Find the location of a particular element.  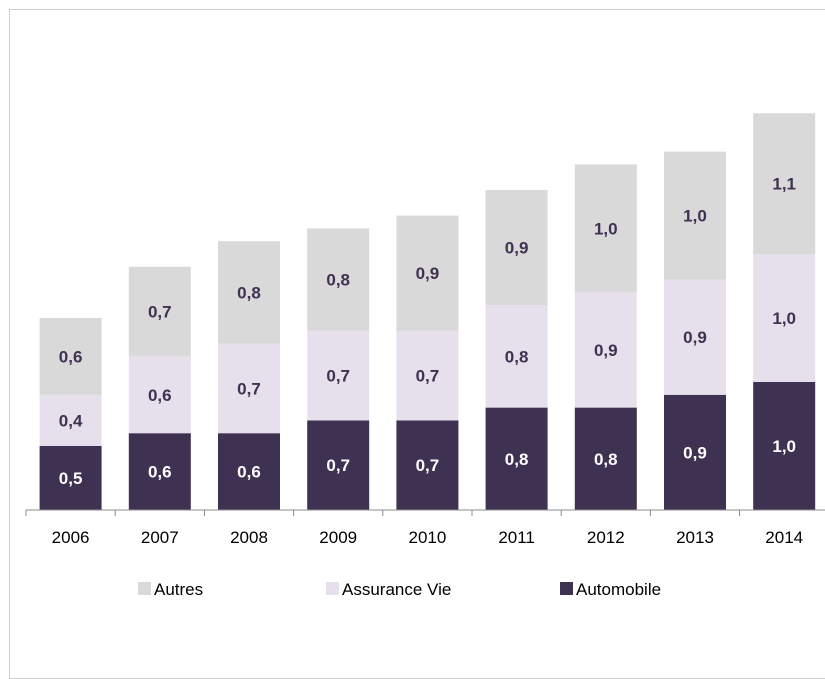

x-tick-label-2008: 2008 is located at coordinates (249, 537).